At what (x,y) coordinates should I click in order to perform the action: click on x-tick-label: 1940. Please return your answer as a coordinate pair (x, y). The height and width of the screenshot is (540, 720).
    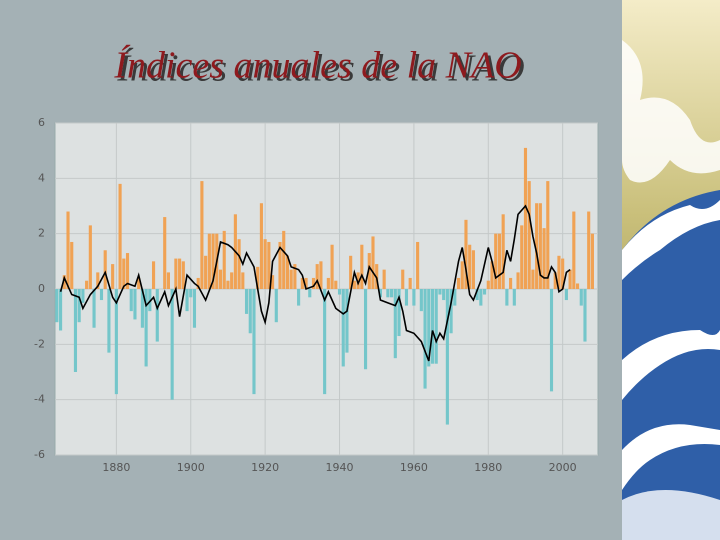
    Looking at the image, I should click on (340, 467).